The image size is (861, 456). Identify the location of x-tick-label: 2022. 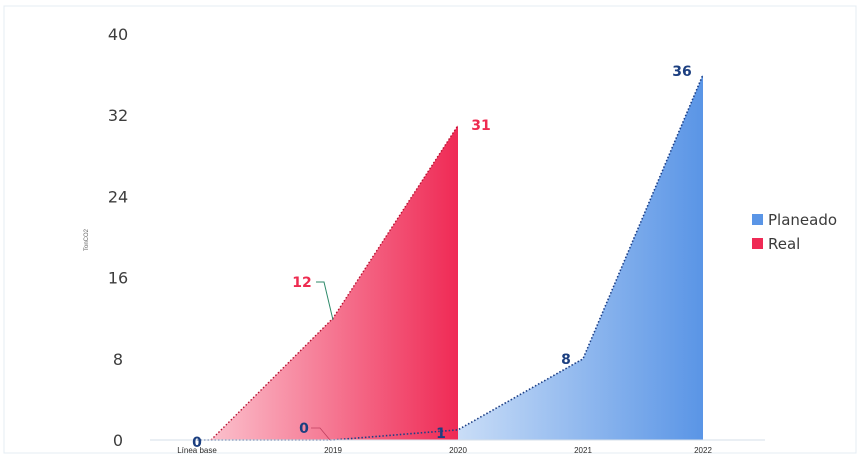
(703, 450).